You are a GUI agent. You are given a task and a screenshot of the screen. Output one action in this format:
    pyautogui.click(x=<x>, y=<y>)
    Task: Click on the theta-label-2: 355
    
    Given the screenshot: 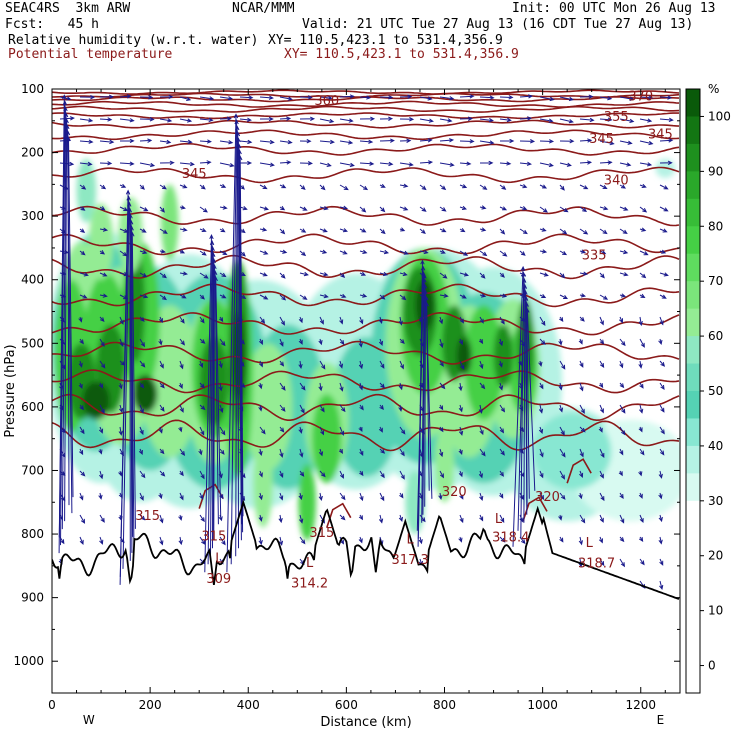 What is the action you would take?
    pyautogui.click(x=616, y=117)
    